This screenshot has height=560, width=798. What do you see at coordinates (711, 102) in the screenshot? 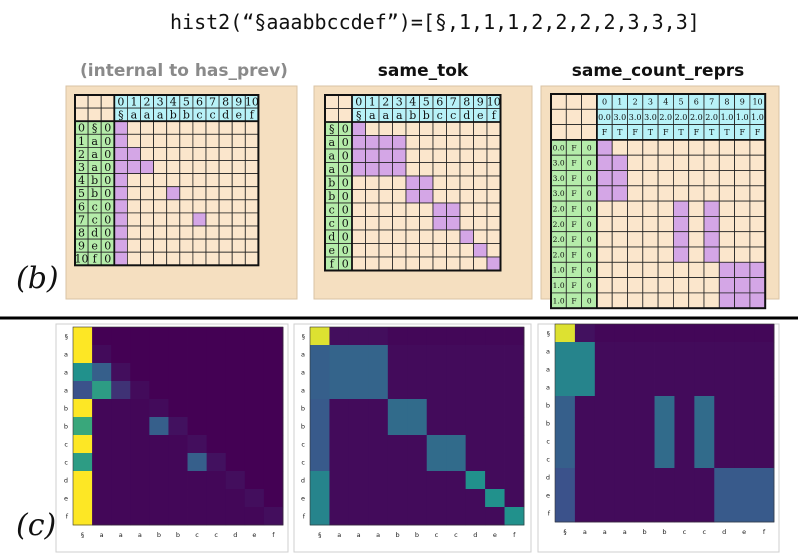
I see `table-cell-label: 7` at bounding box center [711, 102].